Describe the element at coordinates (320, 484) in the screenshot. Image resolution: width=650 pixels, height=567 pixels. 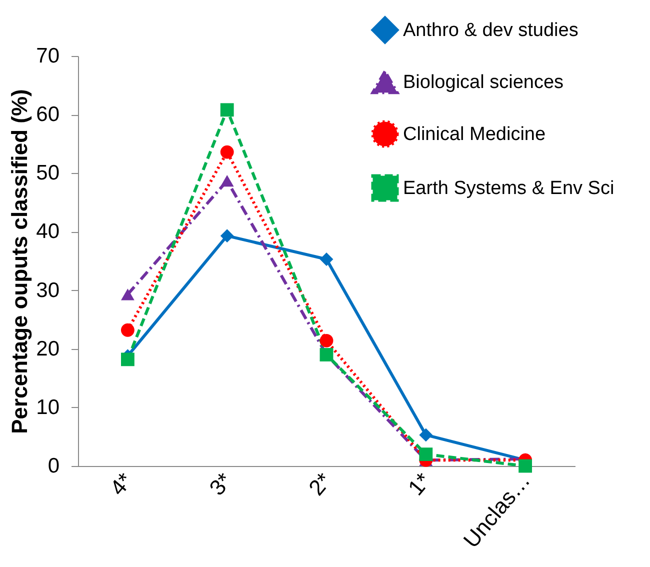
I see `x-tick-label: 2*` at that location.